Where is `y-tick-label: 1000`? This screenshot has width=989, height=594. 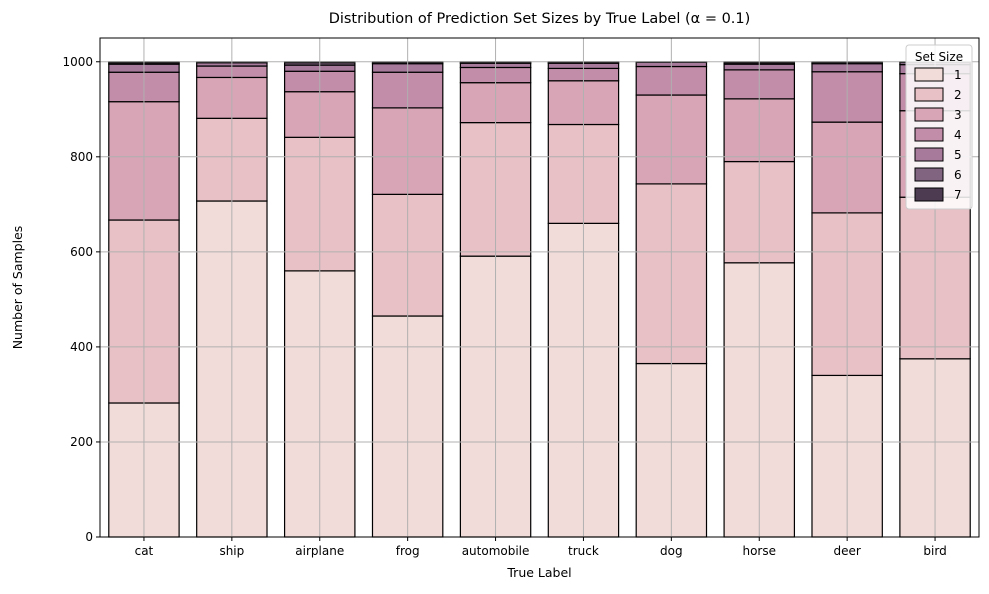
y-tick-label: 1000 is located at coordinates (77, 62).